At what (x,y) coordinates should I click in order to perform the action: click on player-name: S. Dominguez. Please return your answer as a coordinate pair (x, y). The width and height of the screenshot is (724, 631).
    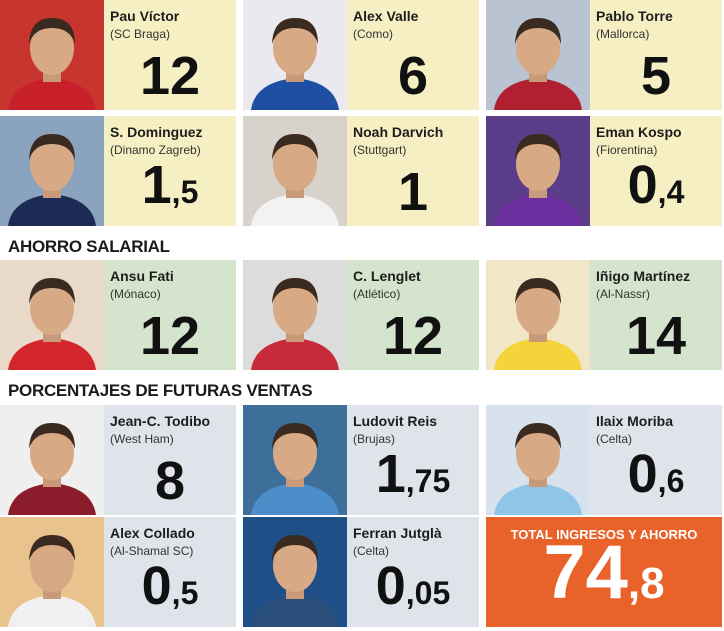
    Looking at the image, I should click on (156, 132).